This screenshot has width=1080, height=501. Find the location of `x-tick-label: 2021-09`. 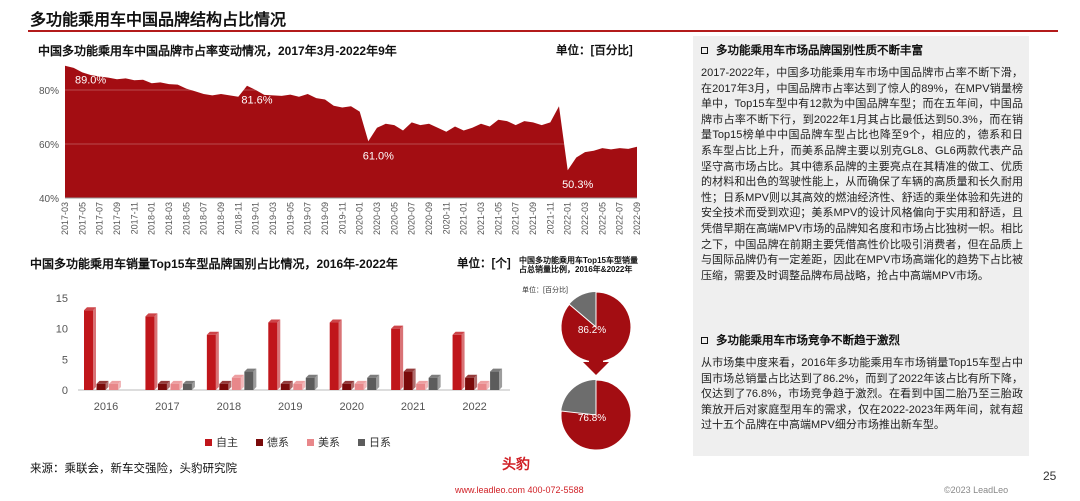

x-tick-label: 2021-09 is located at coordinates (533, 218).